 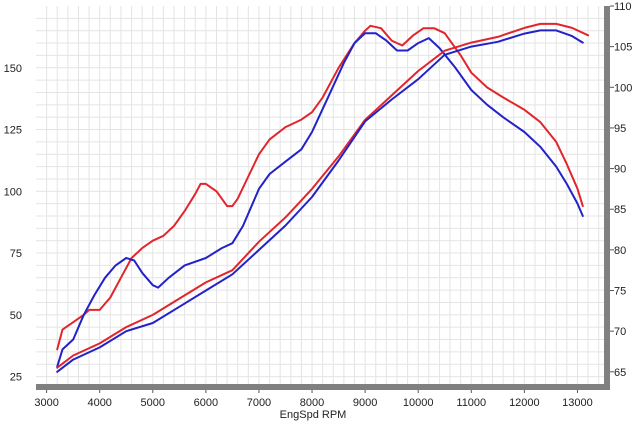 I want to click on left-y-tick-label: 50, so click(x=16, y=316).